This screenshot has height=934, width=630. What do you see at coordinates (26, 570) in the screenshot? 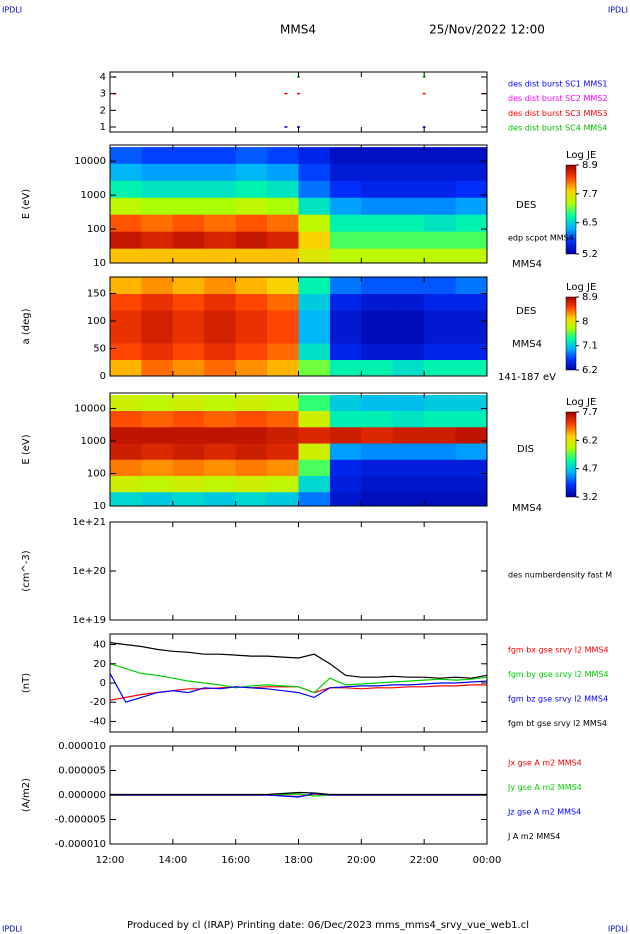
I see `y-axis-label: (cm^-3)` at bounding box center [26, 570].